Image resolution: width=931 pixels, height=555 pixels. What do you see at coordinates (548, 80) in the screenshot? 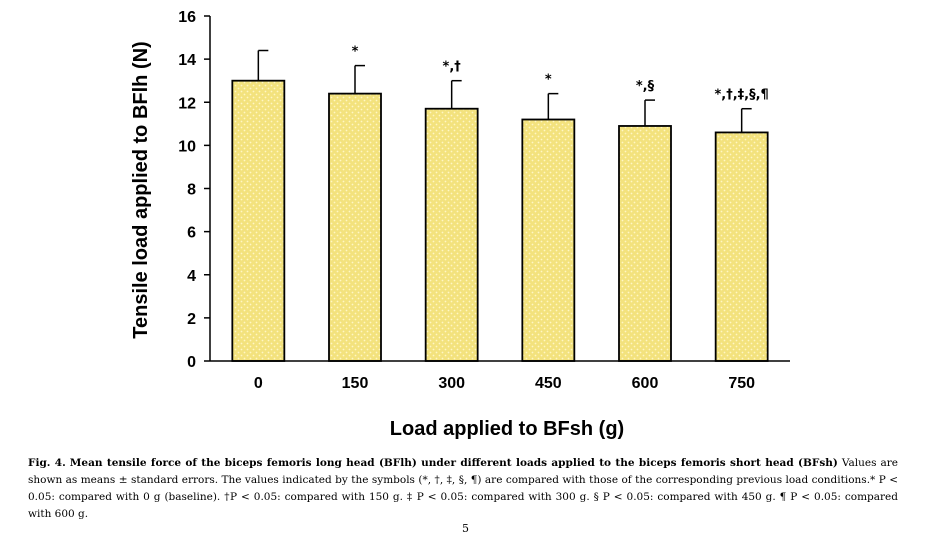
I see `significance-label-450: *` at bounding box center [548, 80].